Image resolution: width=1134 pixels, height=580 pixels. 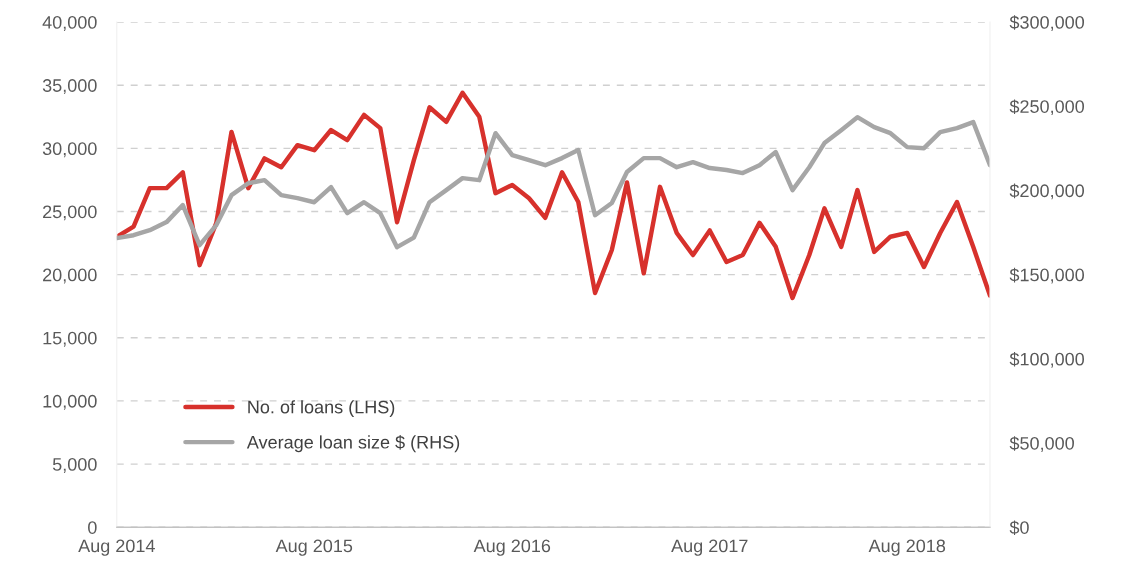 I want to click on y2-tick-label: $50,000, so click(x=1041, y=444).